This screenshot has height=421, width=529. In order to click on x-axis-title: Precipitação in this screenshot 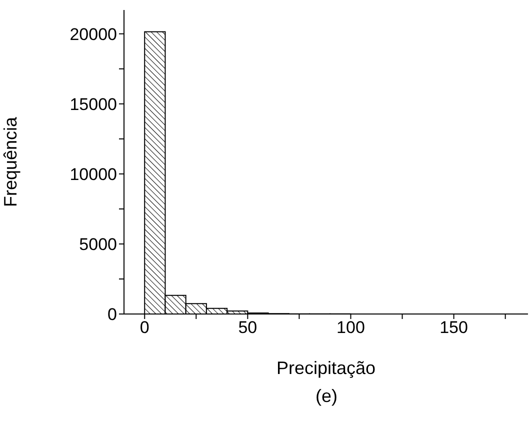, I will do `click(326, 368)`.